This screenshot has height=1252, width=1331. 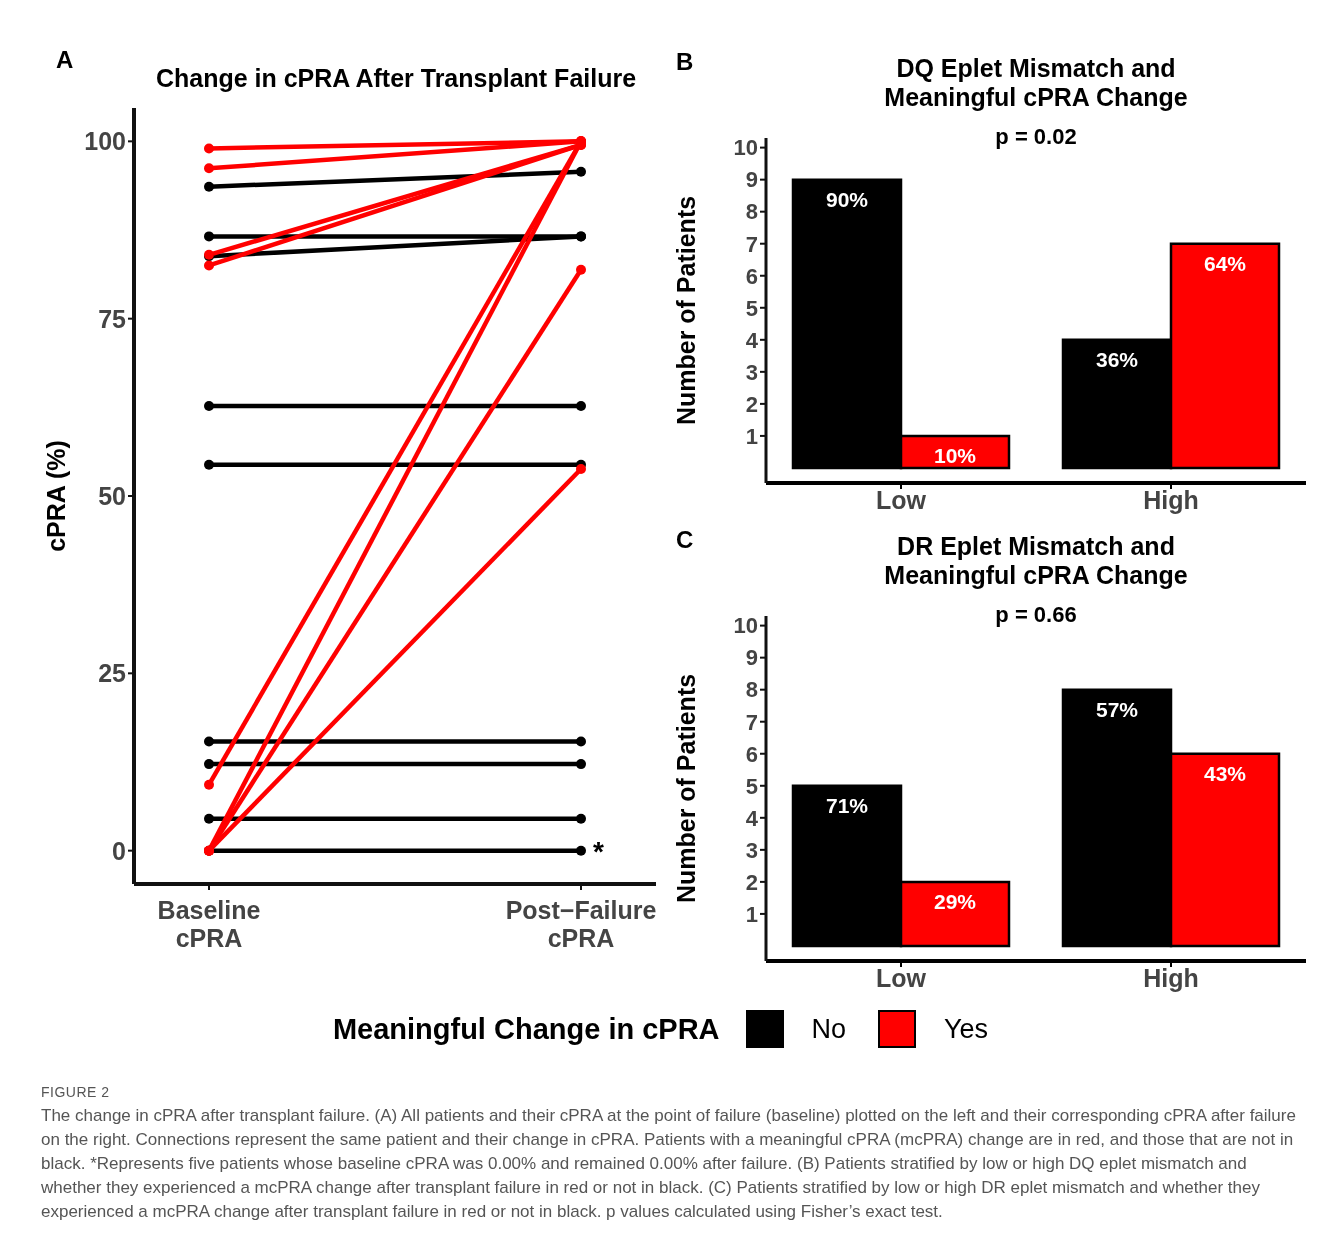 I want to click on annotation: 64%, so click(x=1225, y=263).